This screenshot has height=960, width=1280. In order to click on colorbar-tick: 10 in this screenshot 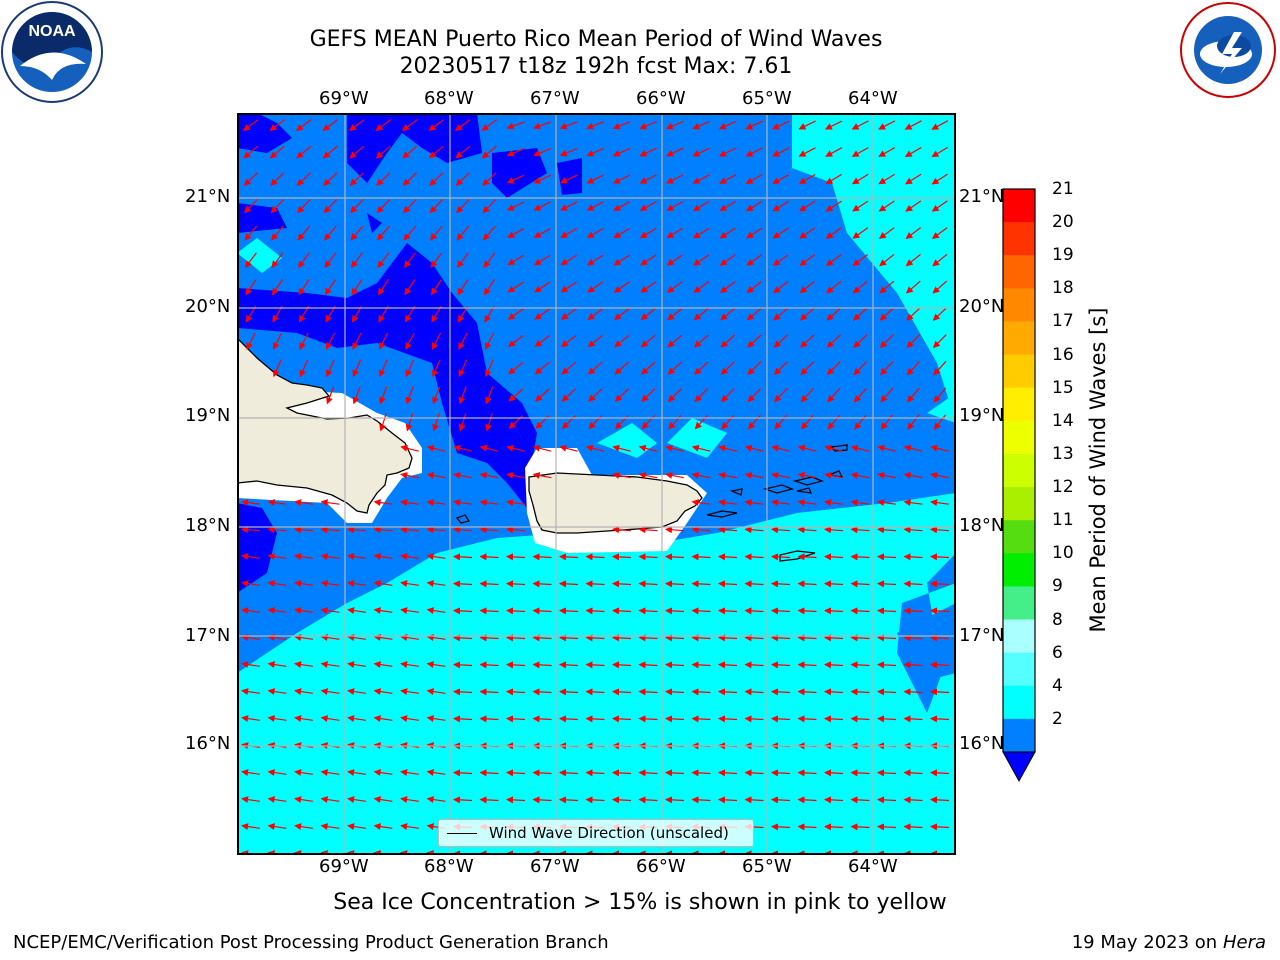, I will do `click(1063, 553)`.